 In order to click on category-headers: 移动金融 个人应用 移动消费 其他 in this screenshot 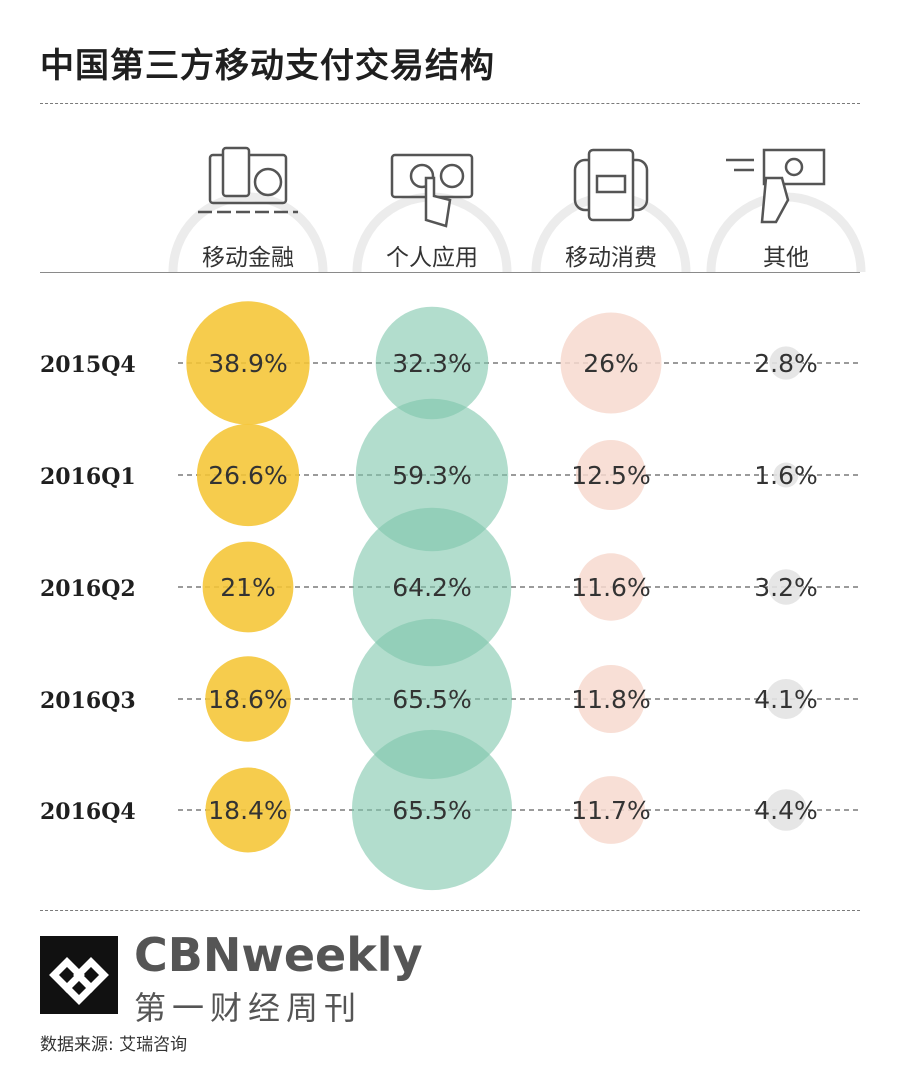, I will do `click(517, 209)`.